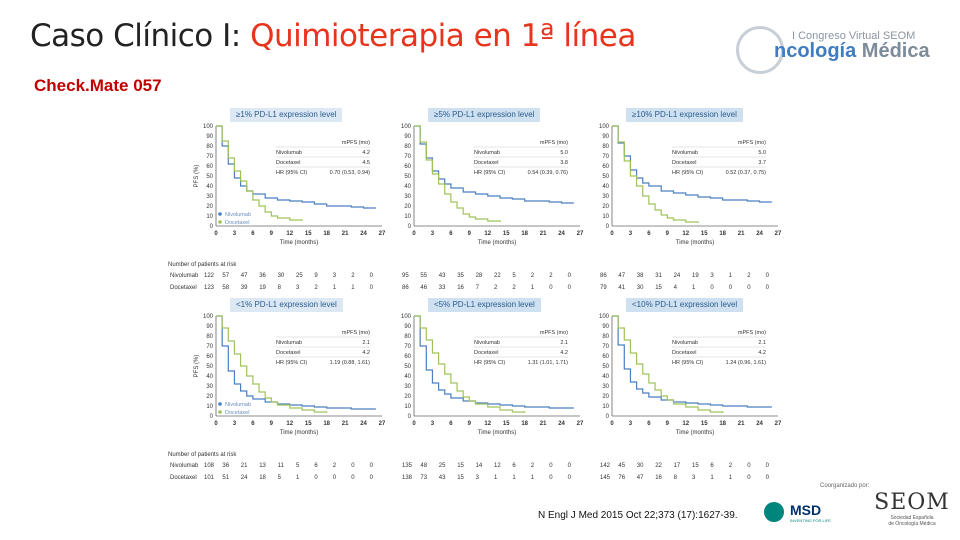 Image resolution: width=960 pixels, height=540 pixels. What do you see at coordinates (520, 348) in the screenshot?
I see `stats-table-bg` at bounding box center [520, 348].